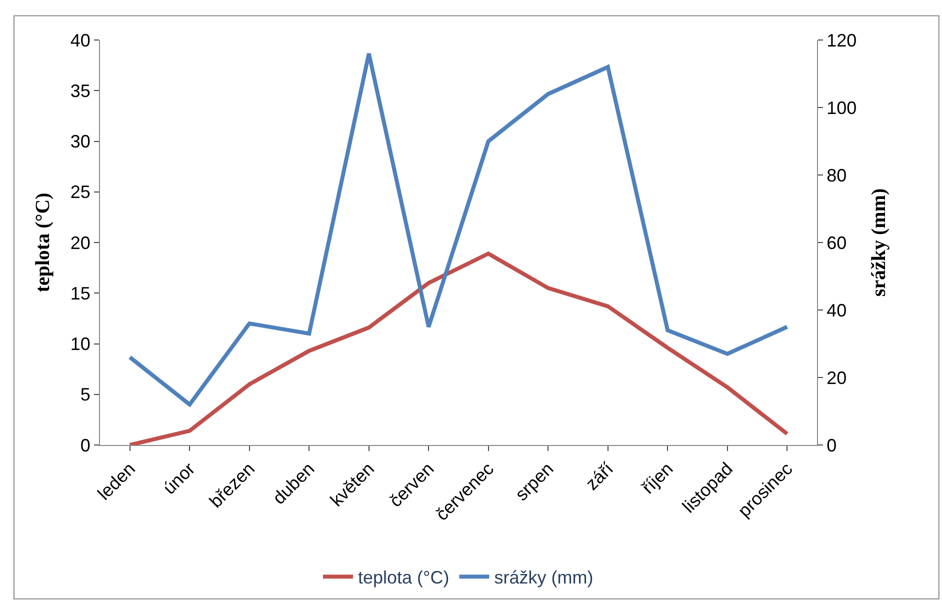  I want to click on x-tick-label: září, so click(600, 476).